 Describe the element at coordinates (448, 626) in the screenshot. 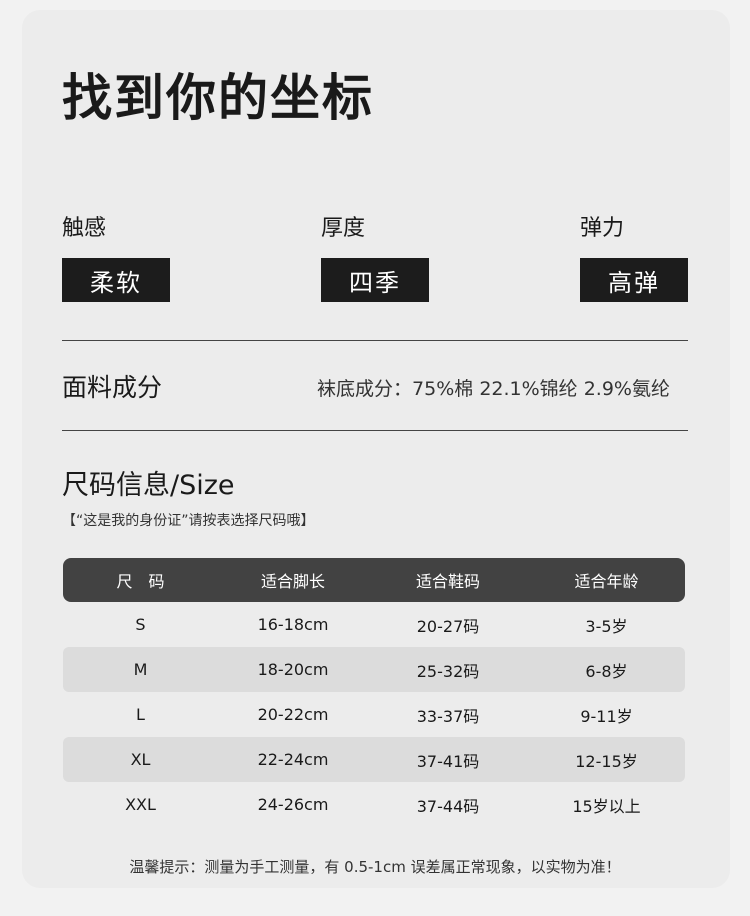

I see `table-cell: 20-27码` at that location.